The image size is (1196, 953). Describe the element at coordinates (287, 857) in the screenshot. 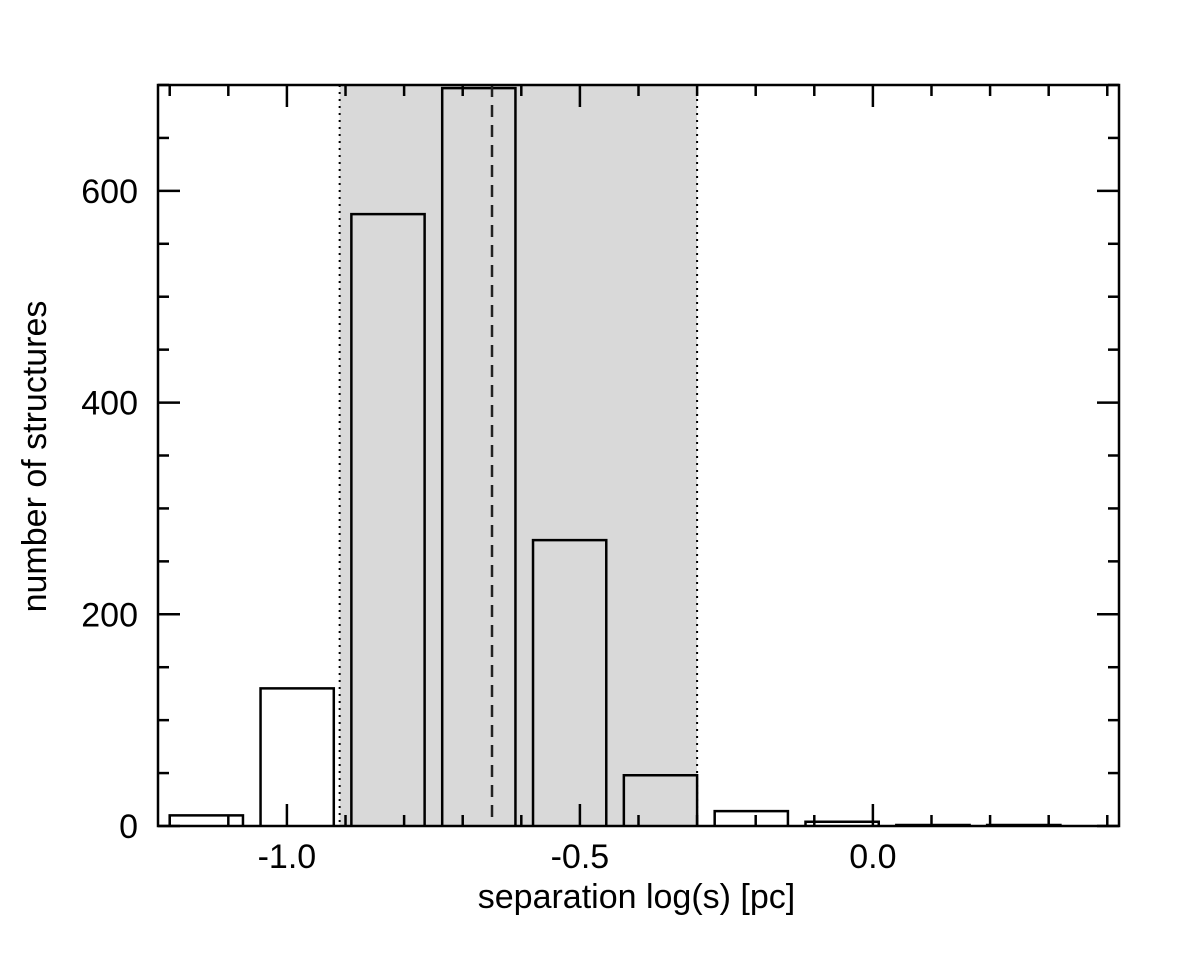

I see `x-tick-label: -1.0` at that location.